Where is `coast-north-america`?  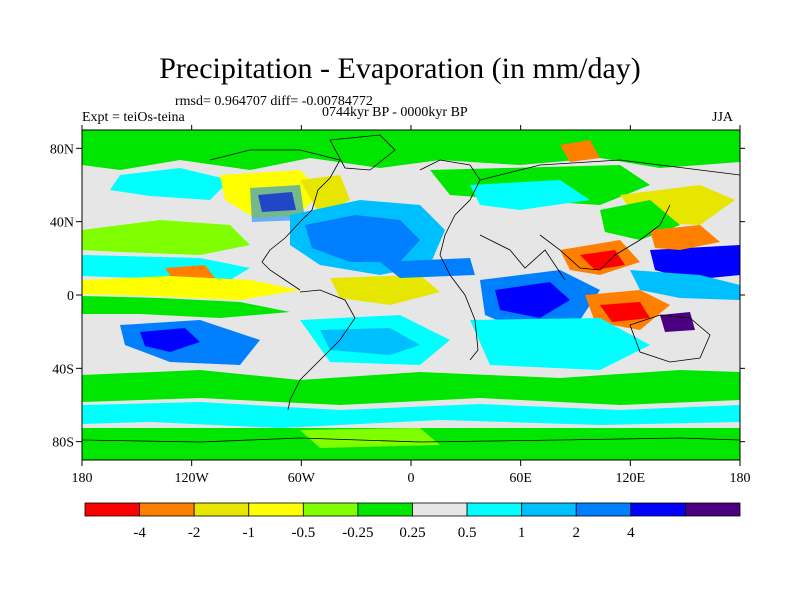
coast-north-america is located at coordinates (275, 220).